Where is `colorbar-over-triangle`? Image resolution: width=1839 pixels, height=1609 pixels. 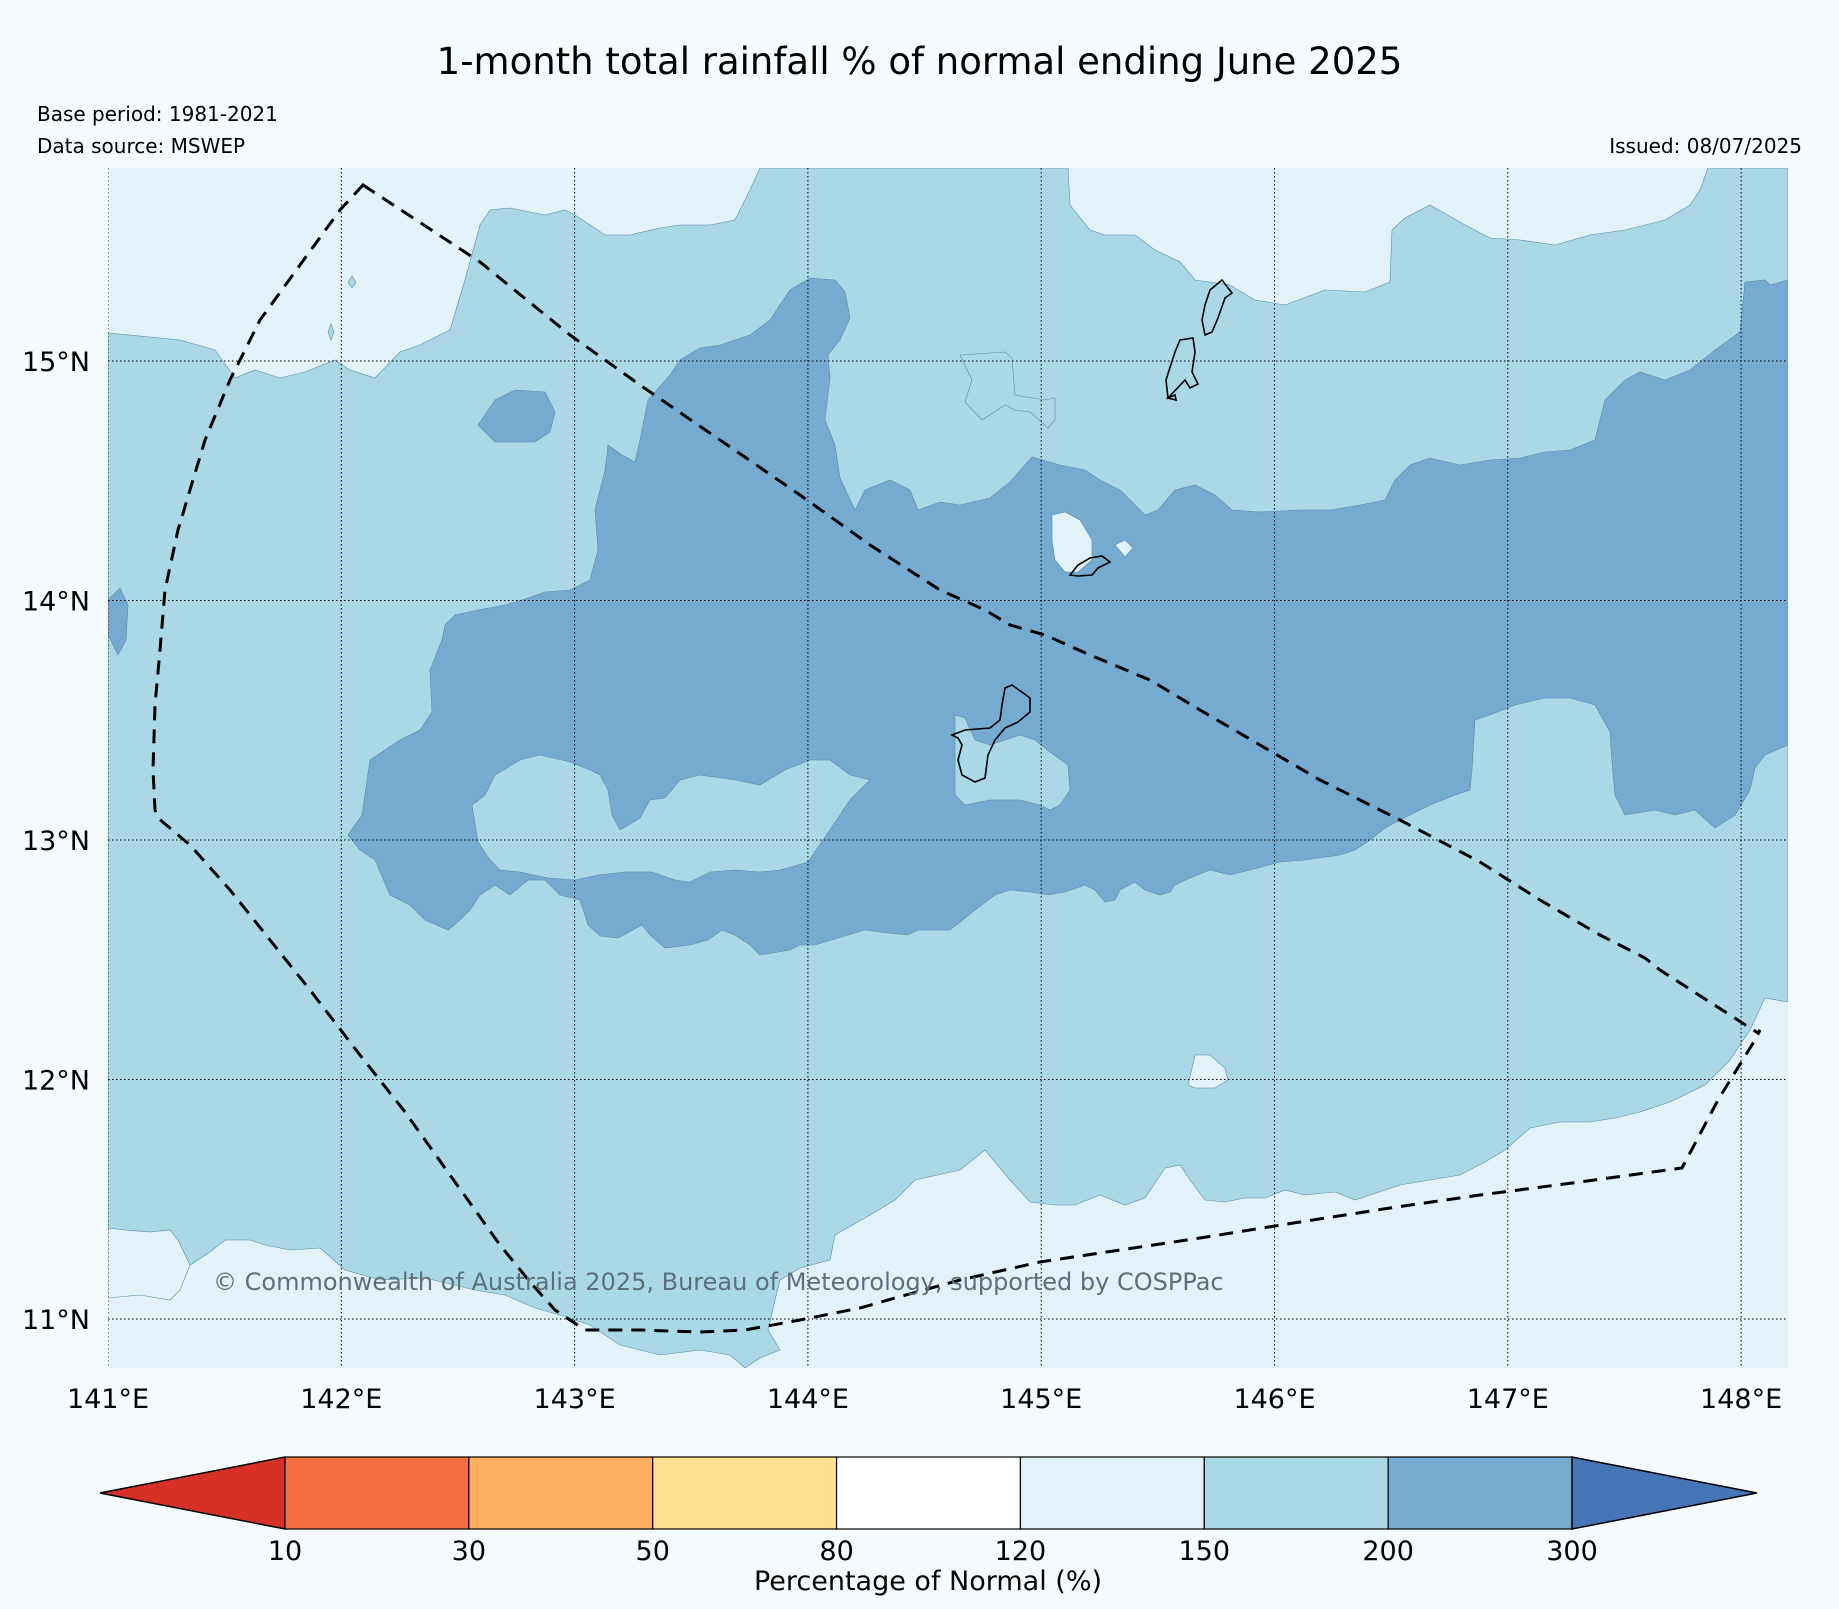
colorbar-over-triangle is located at coordinates (1664, 1493).